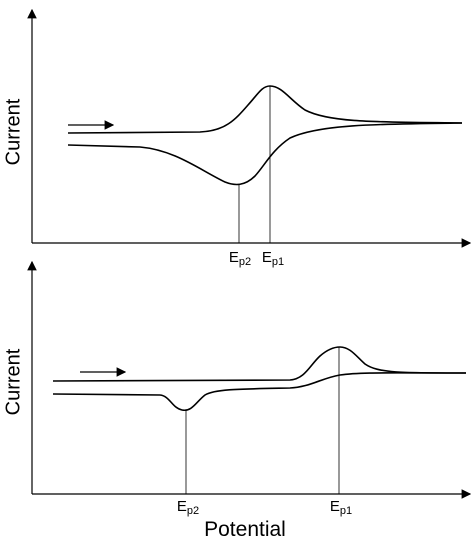 This screenshot has width=474, height=542. I want to click on x-label: Potential, so click(245, 529).